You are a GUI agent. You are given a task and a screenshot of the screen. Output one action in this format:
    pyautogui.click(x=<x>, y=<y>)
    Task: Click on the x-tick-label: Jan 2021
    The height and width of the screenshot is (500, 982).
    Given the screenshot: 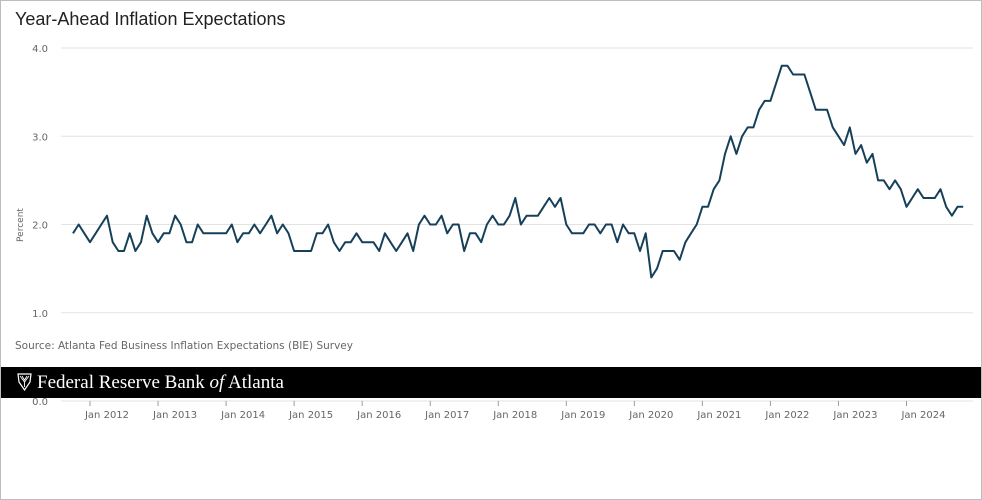 What is the action you would take?
    pyautogui.click(x=718, y=415)
    